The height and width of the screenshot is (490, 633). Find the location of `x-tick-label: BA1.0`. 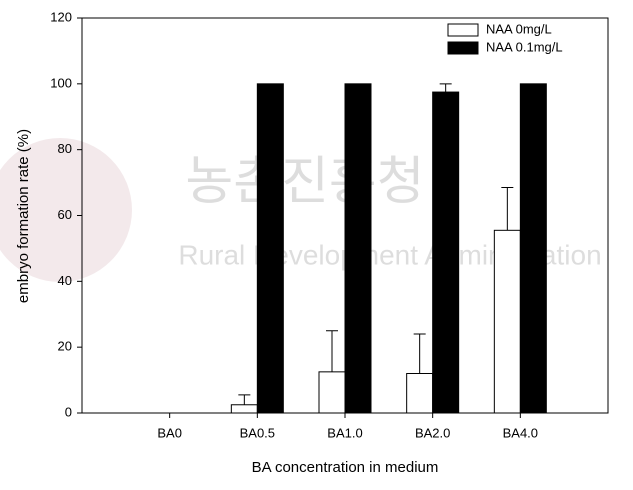

x-tick-label: BA1.0 is located at coordinates (344, 432).